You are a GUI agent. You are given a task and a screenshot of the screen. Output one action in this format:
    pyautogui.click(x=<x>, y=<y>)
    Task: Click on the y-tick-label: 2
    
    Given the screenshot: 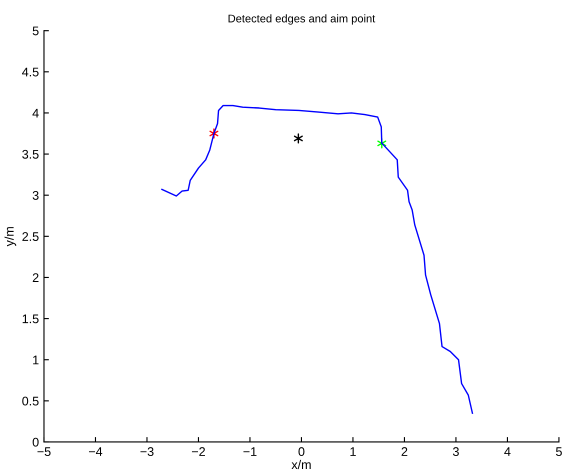 What is the action you would take?
    pyautogui.click(x=35, y=277)
    